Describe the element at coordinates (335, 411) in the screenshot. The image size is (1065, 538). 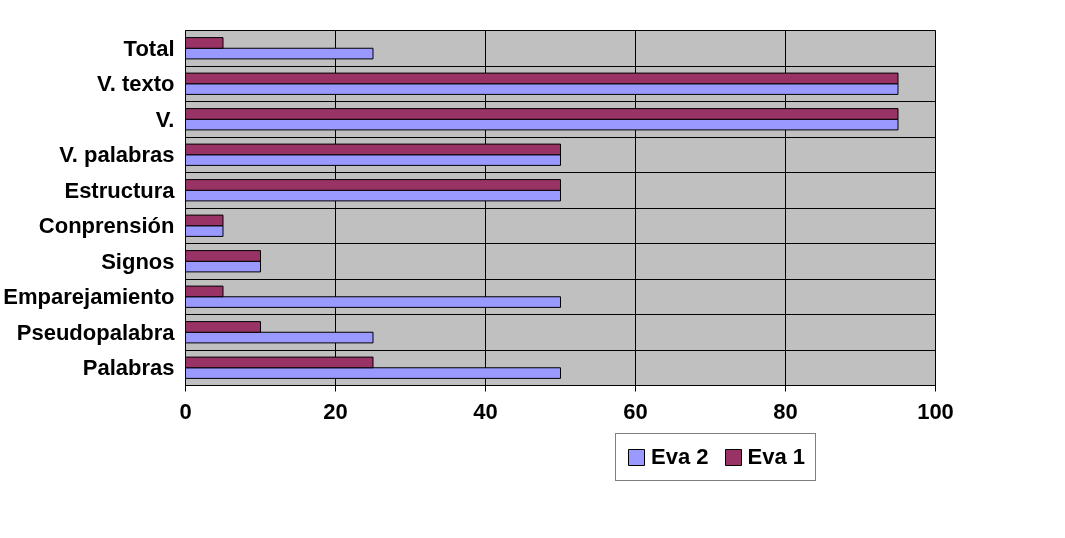
I see `x-tick-label: 20` at that location.